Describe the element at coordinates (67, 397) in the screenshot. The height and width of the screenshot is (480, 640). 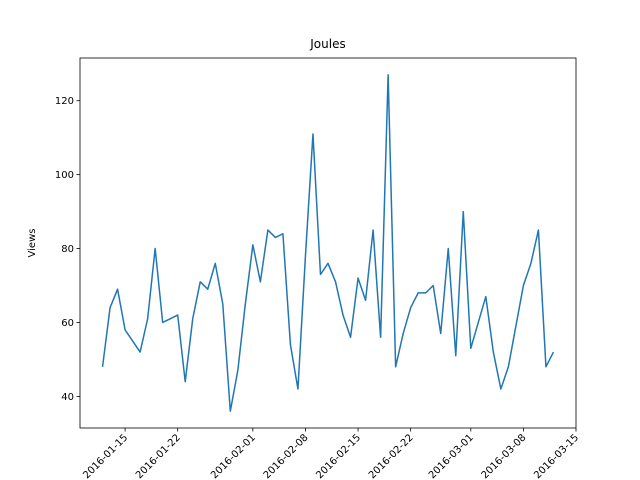
I see `y-tick-label: 40` at that location.